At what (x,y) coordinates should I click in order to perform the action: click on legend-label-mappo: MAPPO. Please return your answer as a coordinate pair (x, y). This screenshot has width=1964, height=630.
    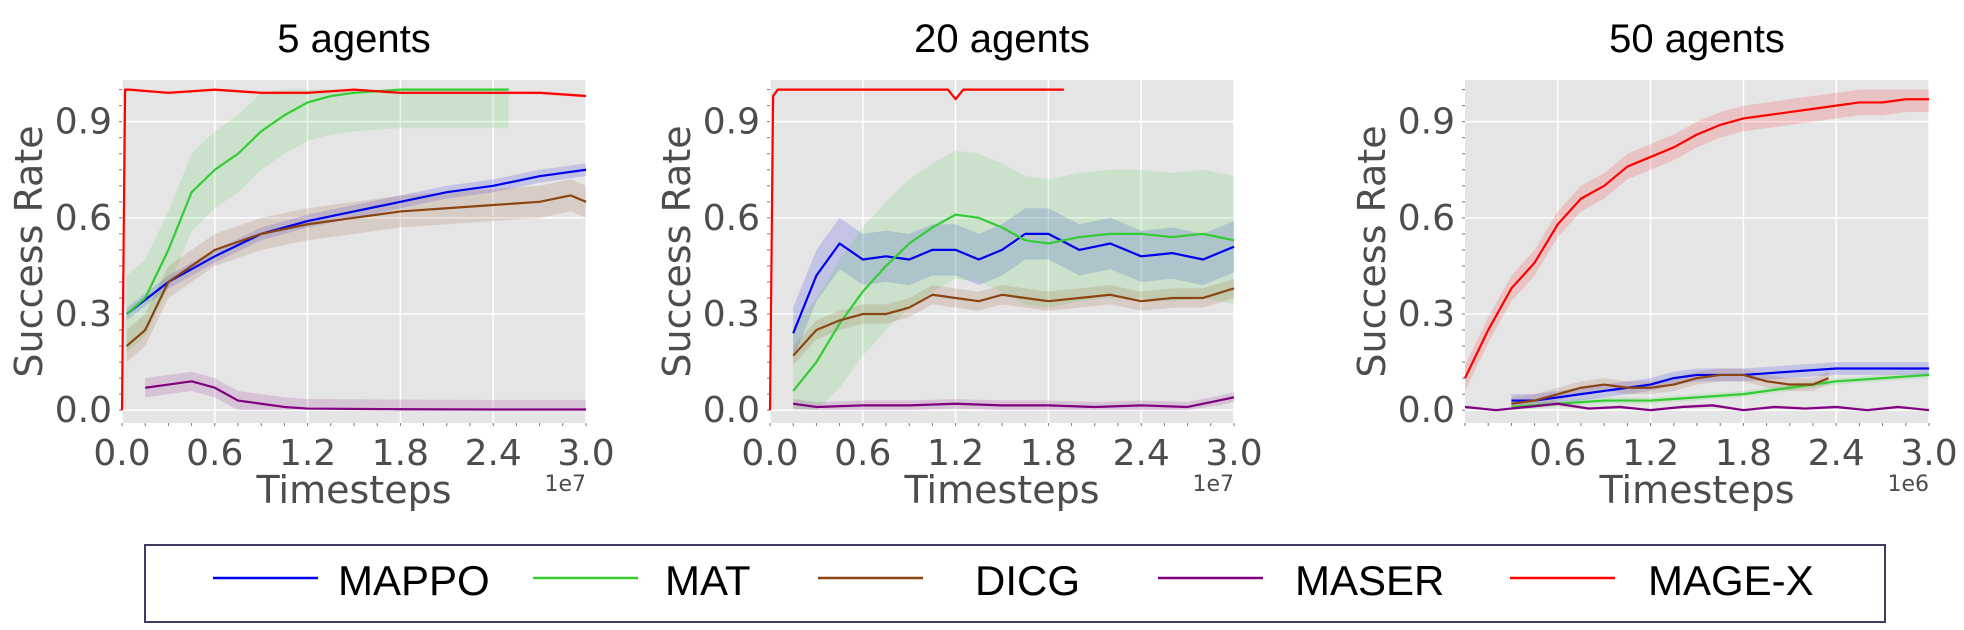
    Looking at the image, I should click on (414, 580).